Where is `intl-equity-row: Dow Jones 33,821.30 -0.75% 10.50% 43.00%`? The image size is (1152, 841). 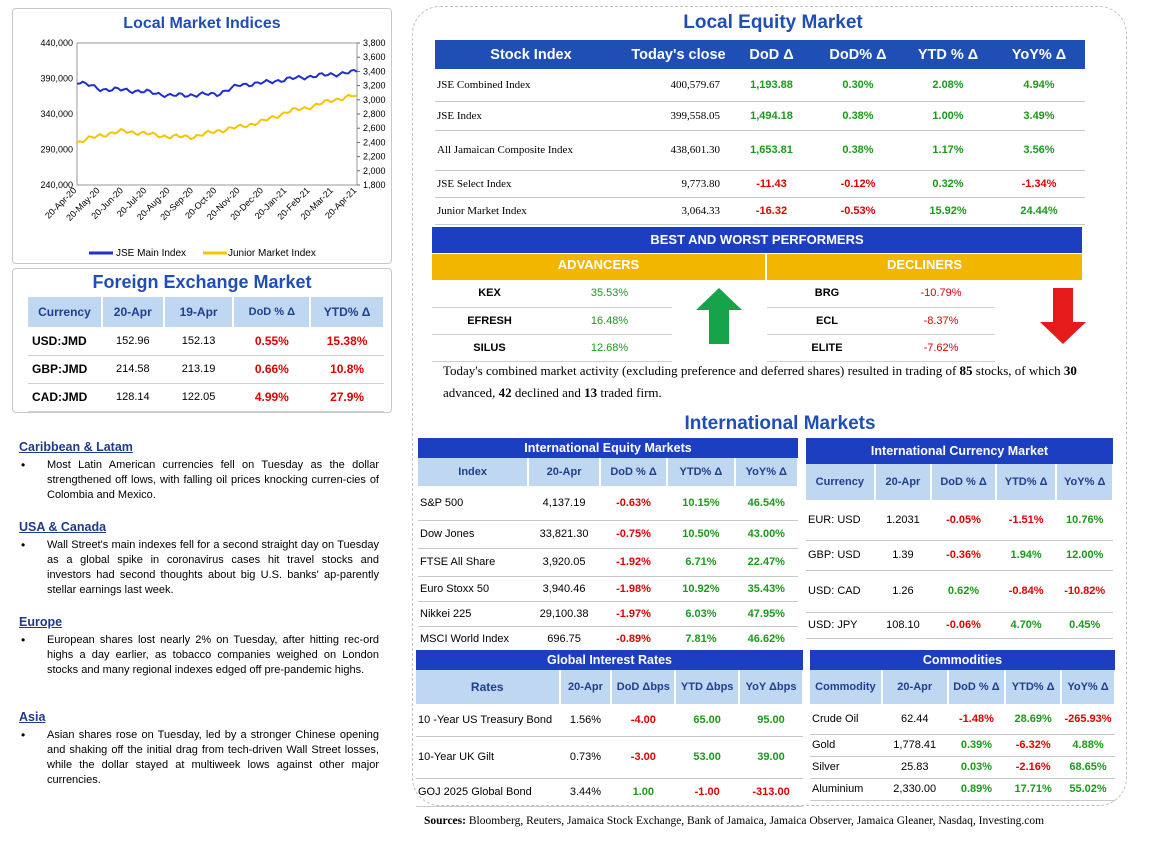 intl-equity-row: Dow Jones 33,821.30 -0.75% 10.50% 43.00% is located at coordinates (608, 534).